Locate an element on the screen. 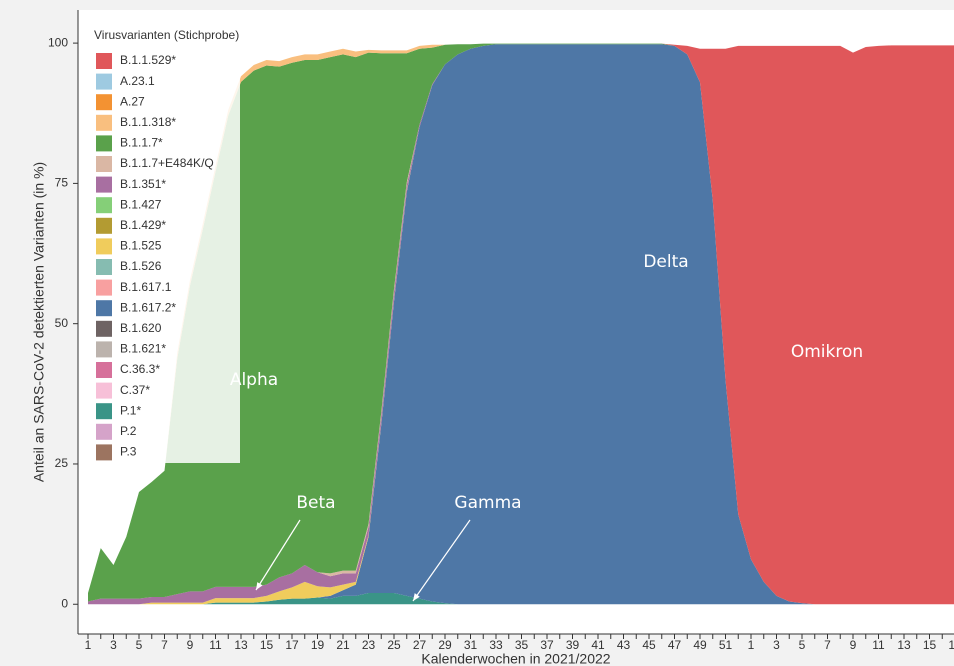 Image resolution: width=954 pixels, height=666 pixels. x-tick-label: 49 is located at coordinates (700, 645).